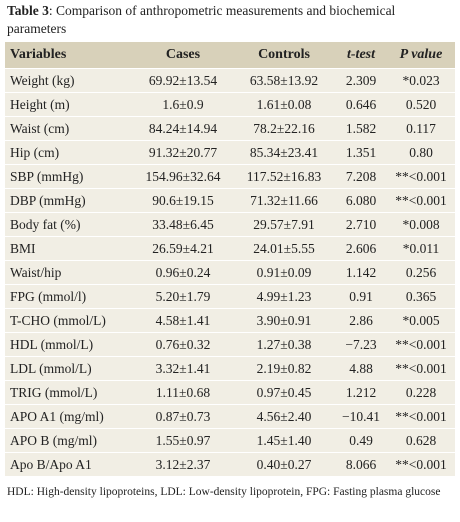  What do you see at coordinates (69, 80) in the screenshot?
I see `cell-variable: Weight (kg)` at bounding box center [69, 80].